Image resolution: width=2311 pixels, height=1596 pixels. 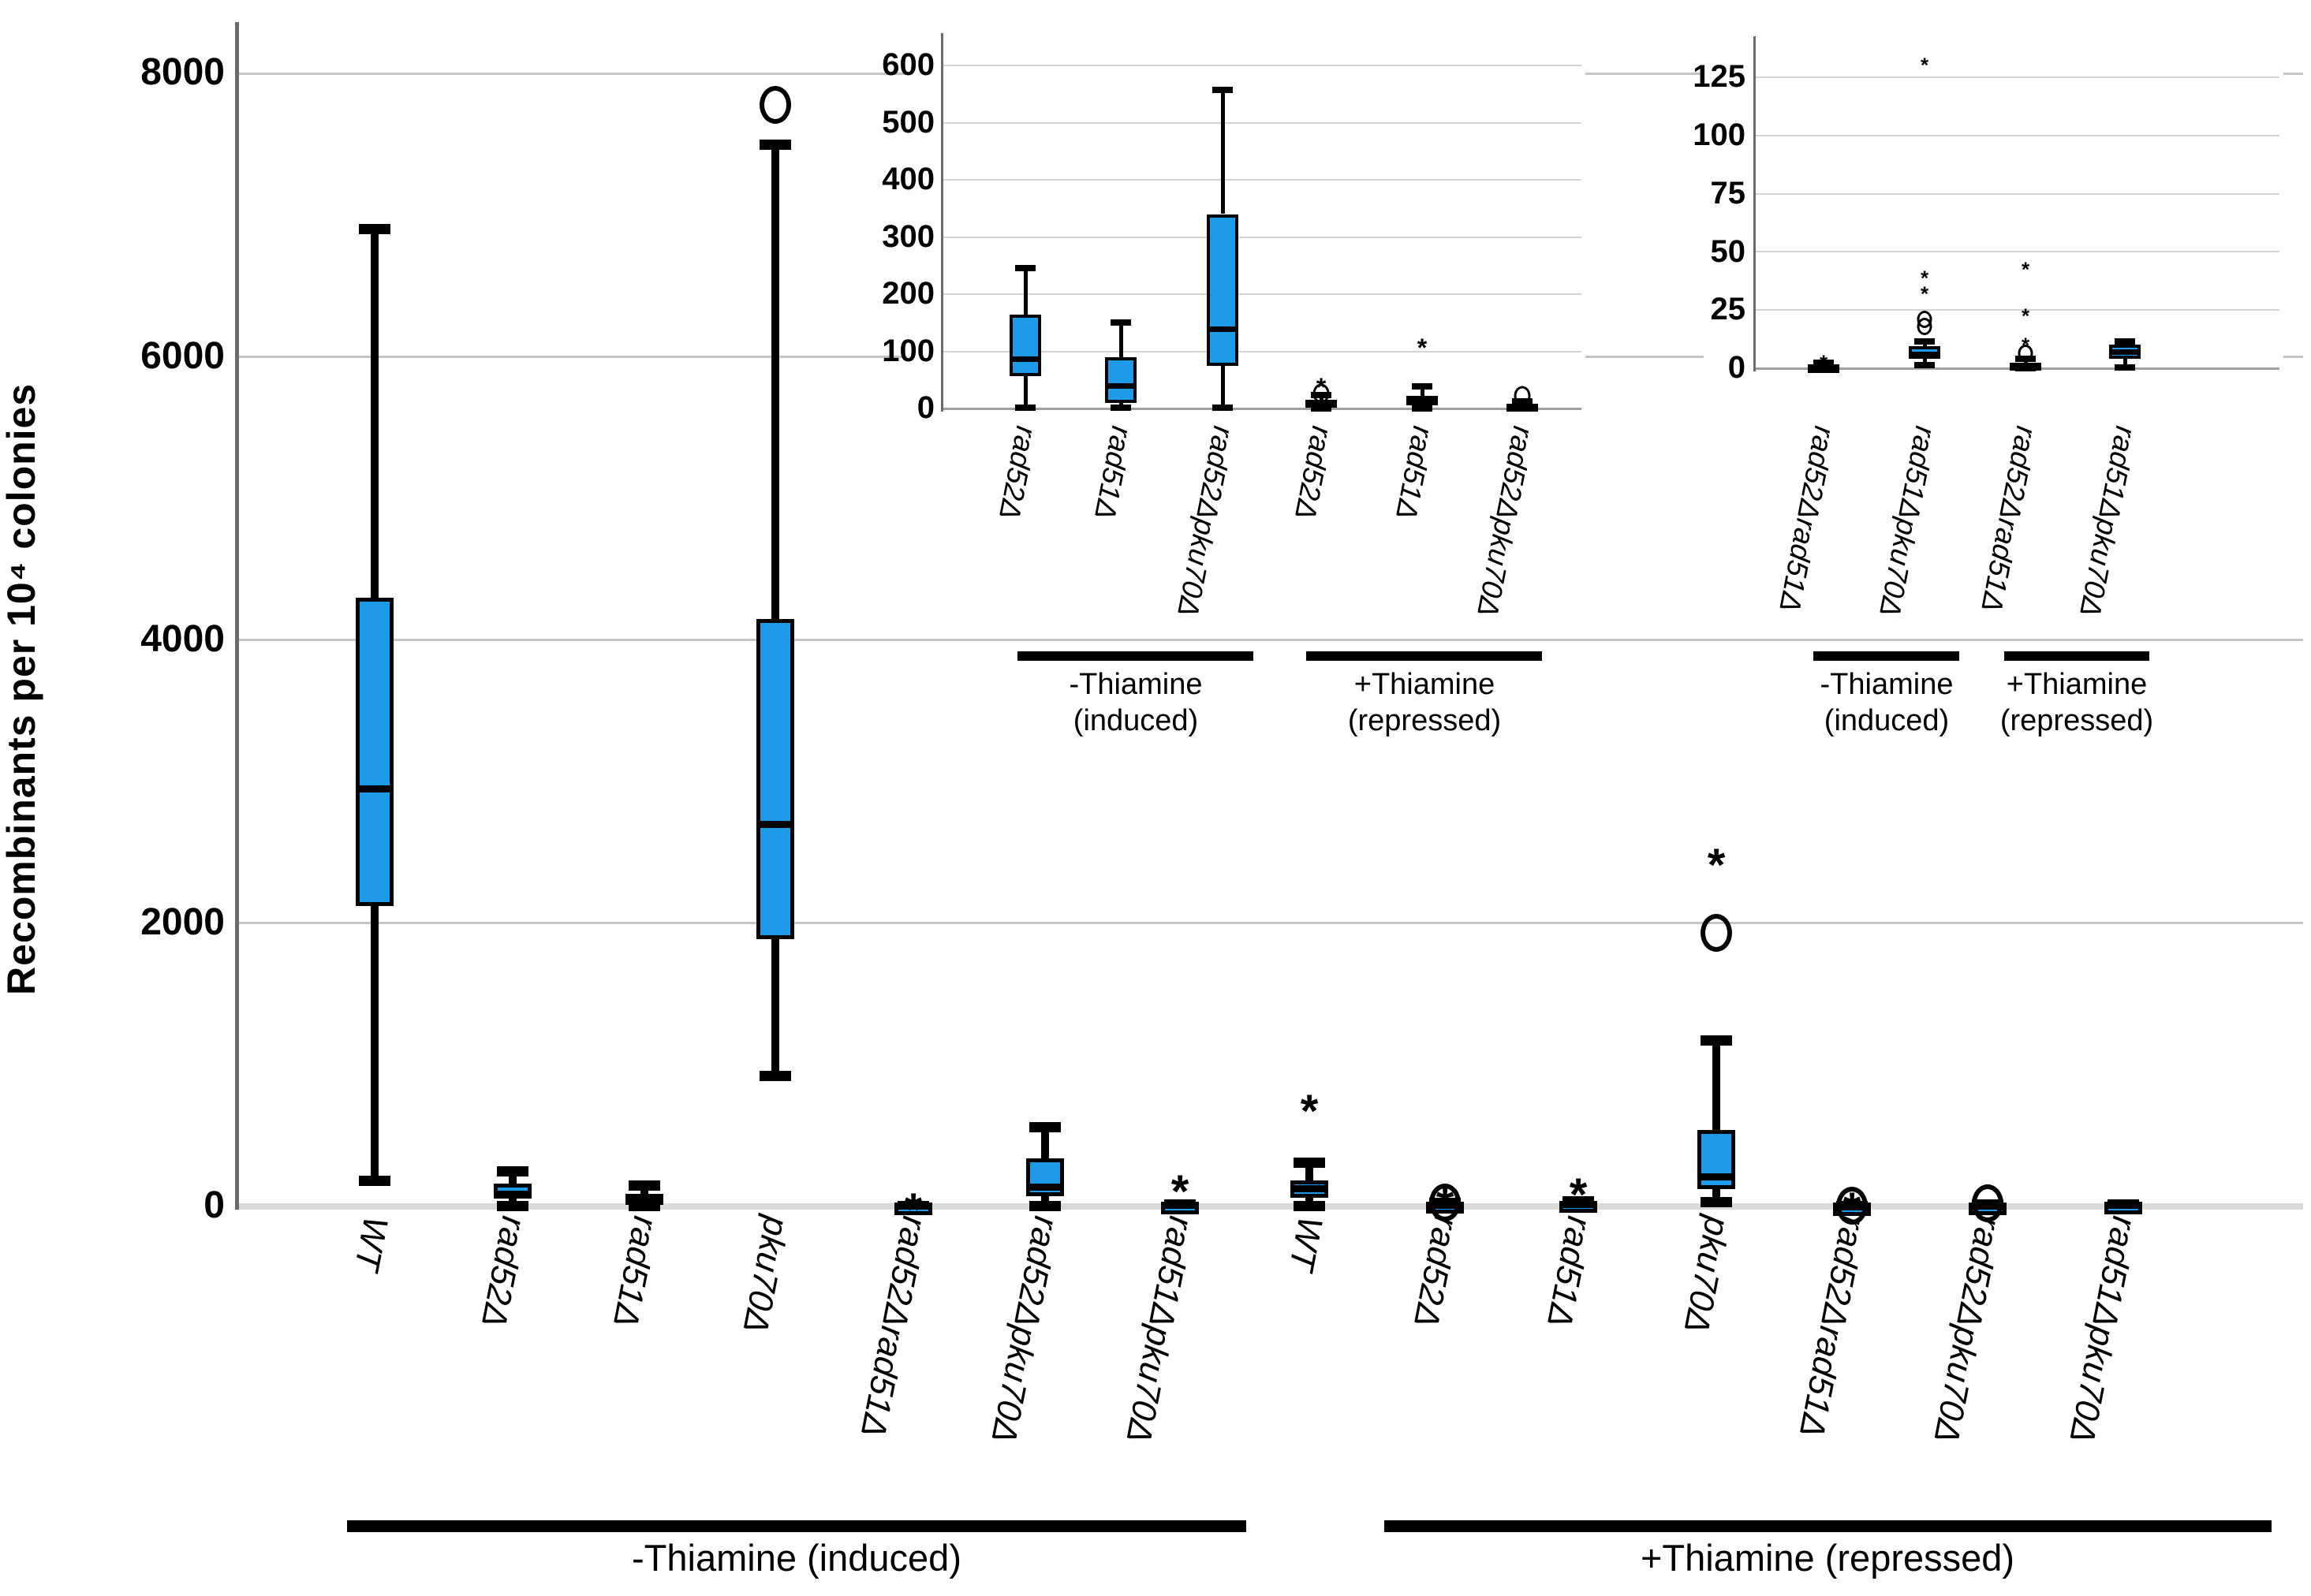 What do you see at coordinates (183, 72) in the screenshot?
I see `y-tick-label: 8000` at bounding box center [183, 72].